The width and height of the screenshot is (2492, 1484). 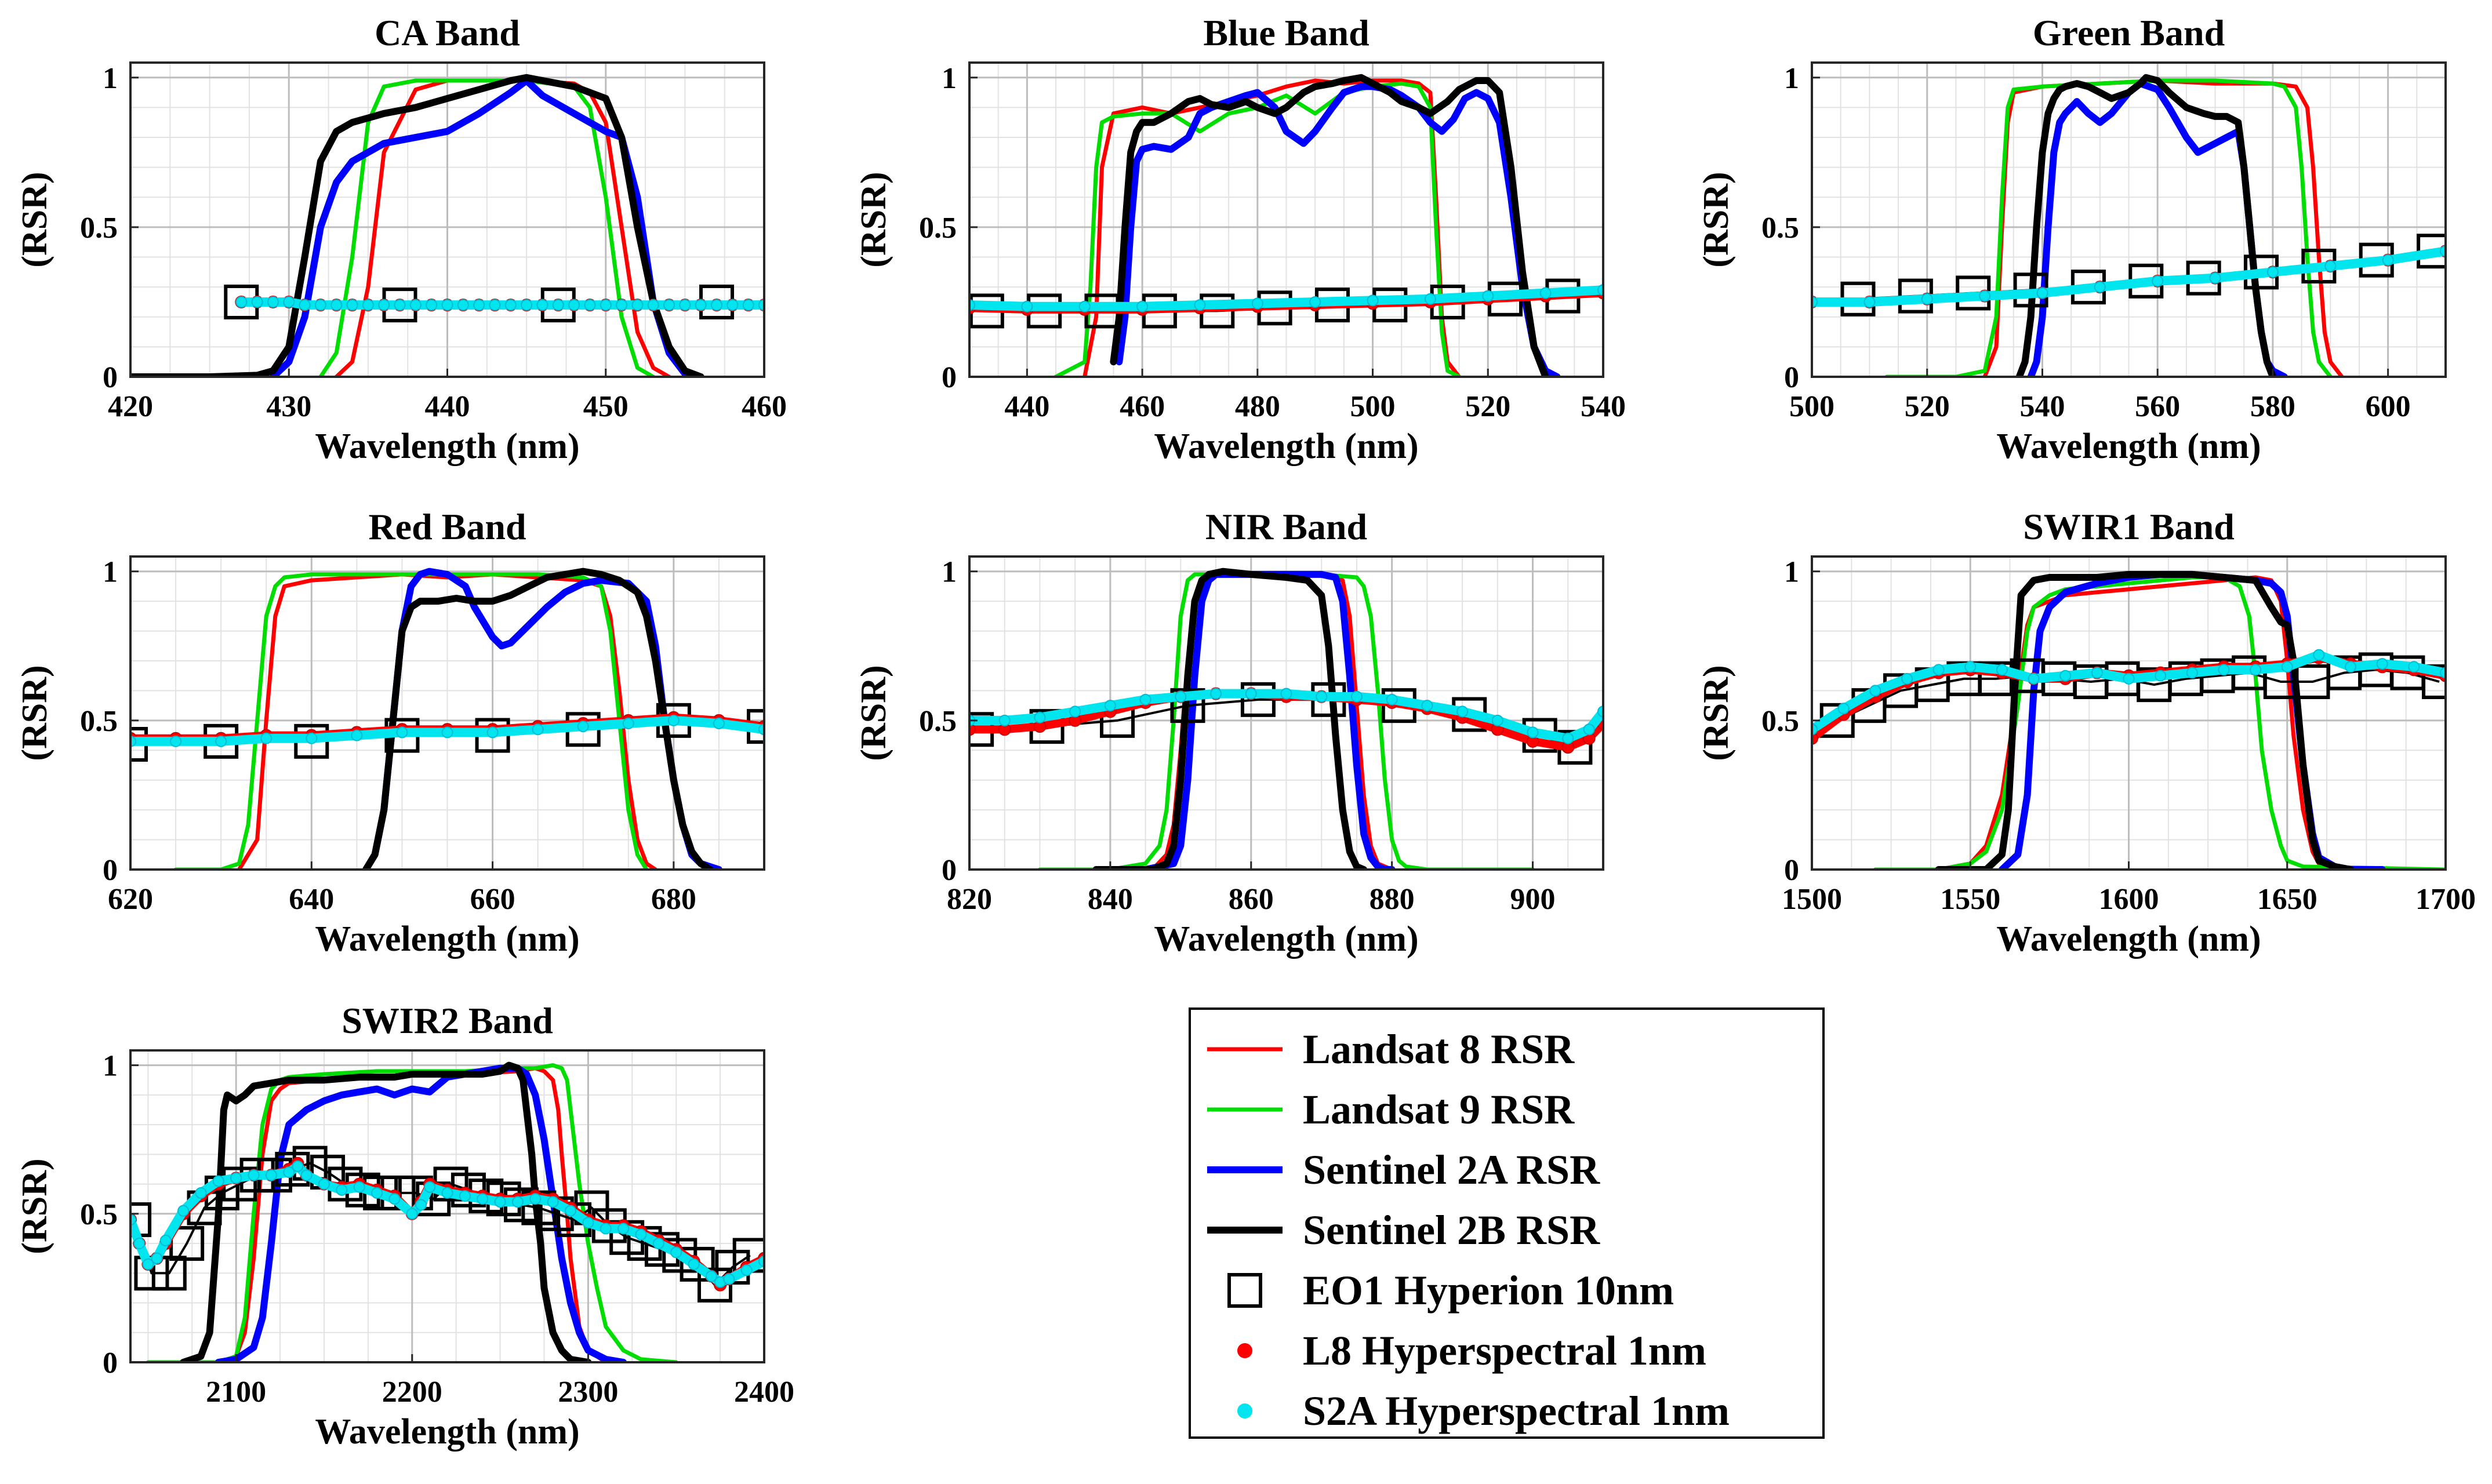 I want to click on x-tick-label: 460, so click(x=765, y=407).